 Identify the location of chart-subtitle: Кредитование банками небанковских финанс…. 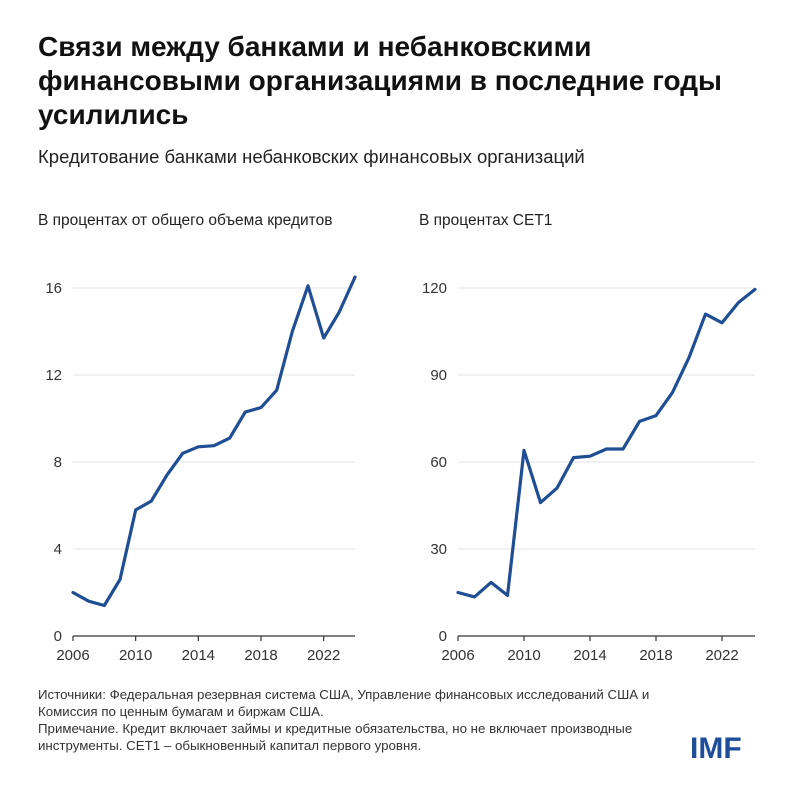
(311, 156).